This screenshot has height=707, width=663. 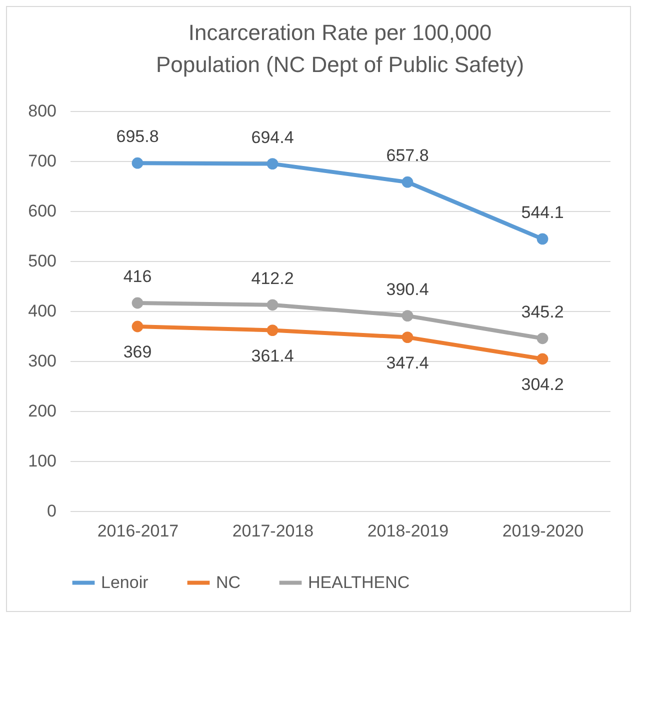 I want to click on data-label: 694.4, so click(x=272, y=137).